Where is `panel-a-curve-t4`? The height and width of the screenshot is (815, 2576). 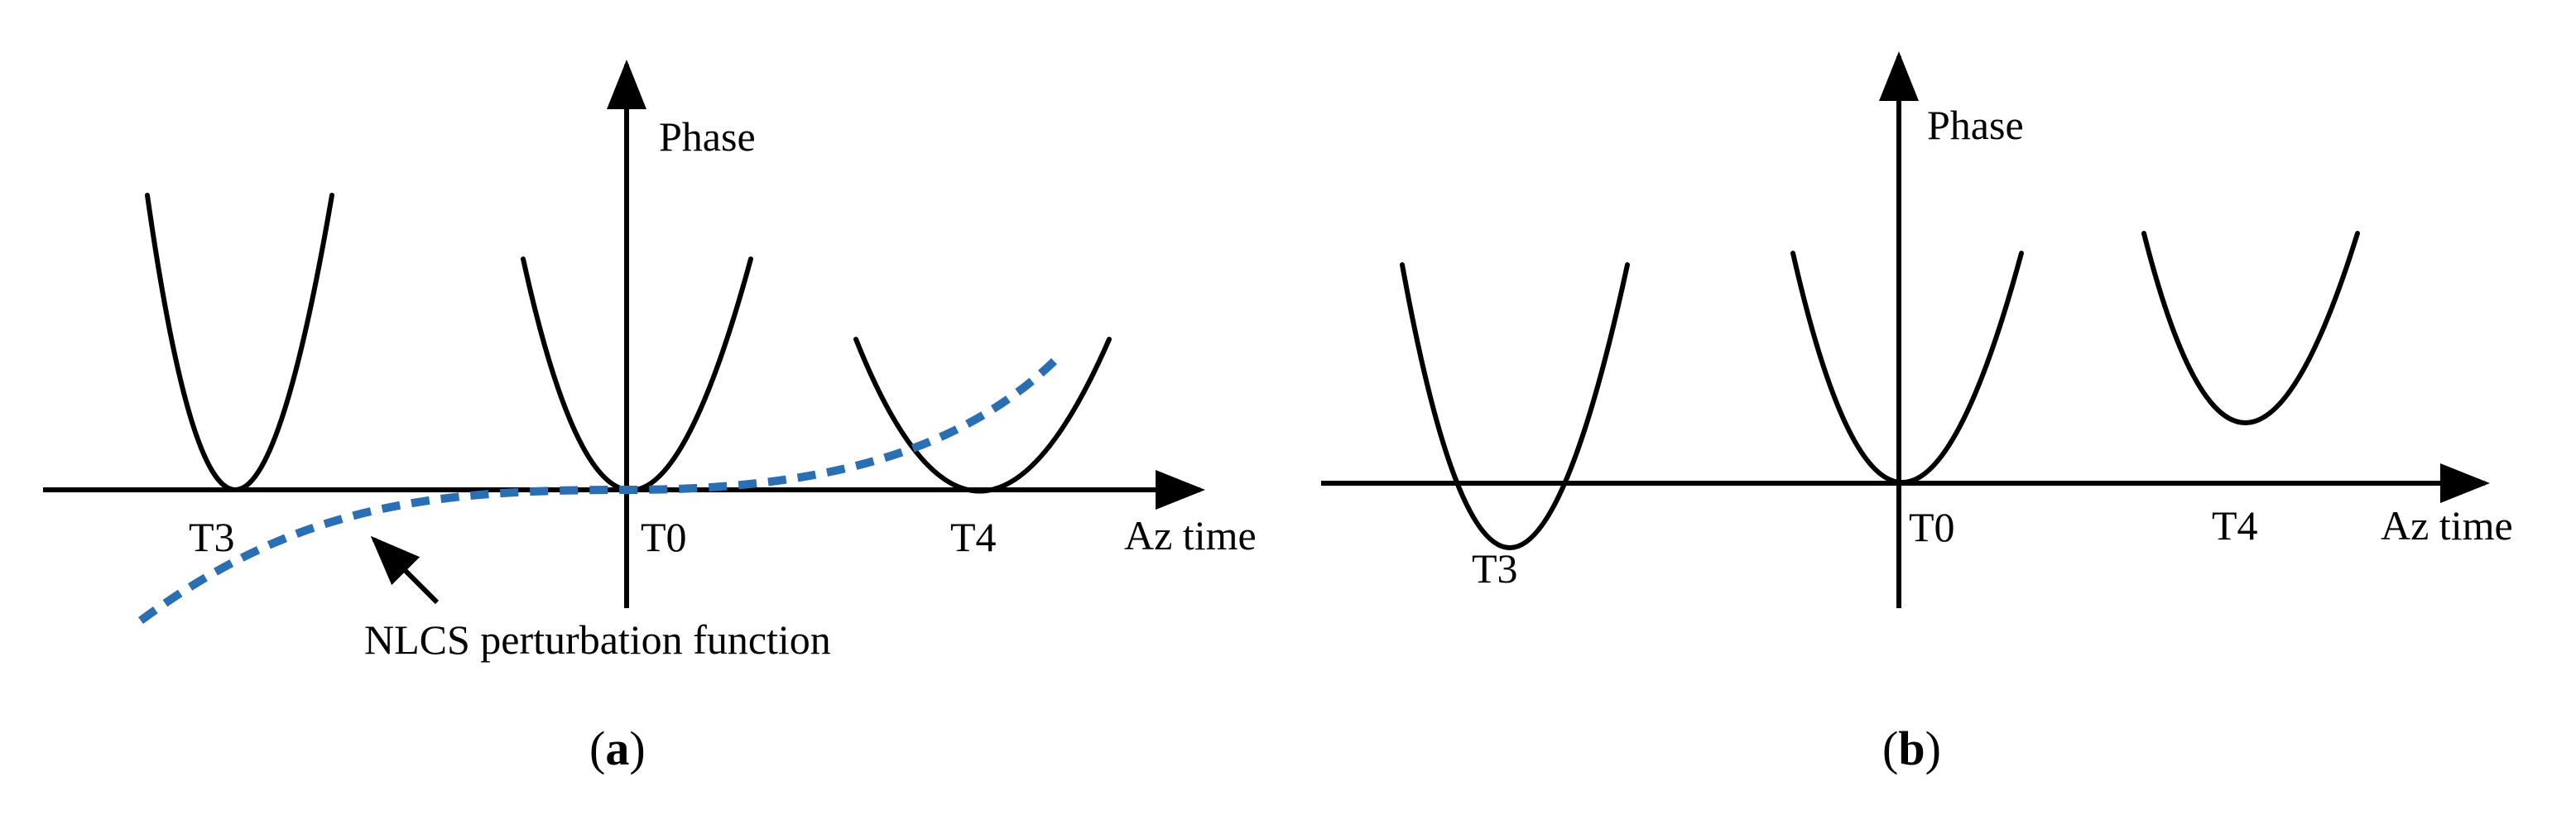
panel-a-curve-t4 is located at coordinates (982, 415).